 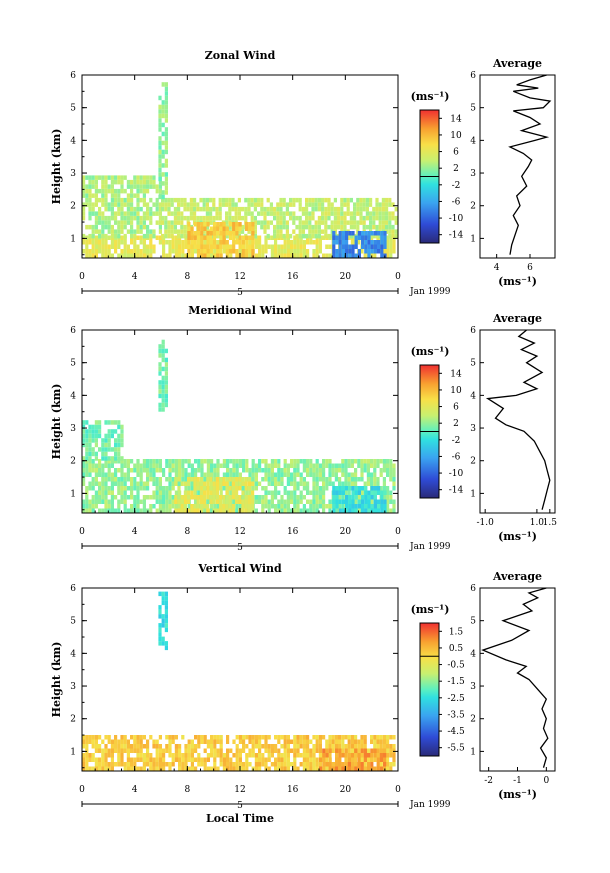 I want to click on x-tick-label: 16, so click(x=293, y=790).